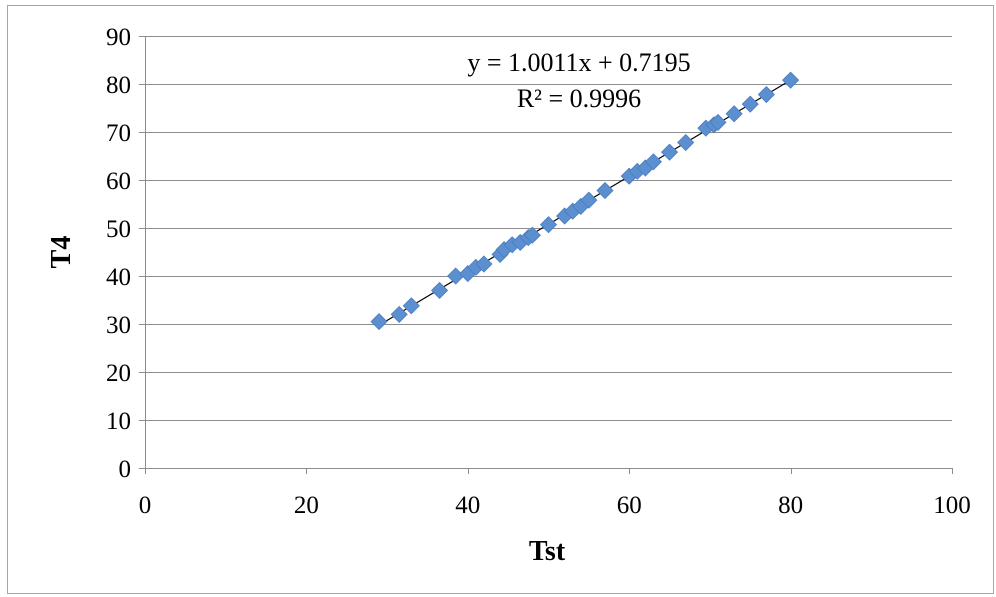 This screenshot has width=996, height=597. Describe the element at coordinates (306, 505) in the screenshot. I see `x-tick-label: 20` at that location.